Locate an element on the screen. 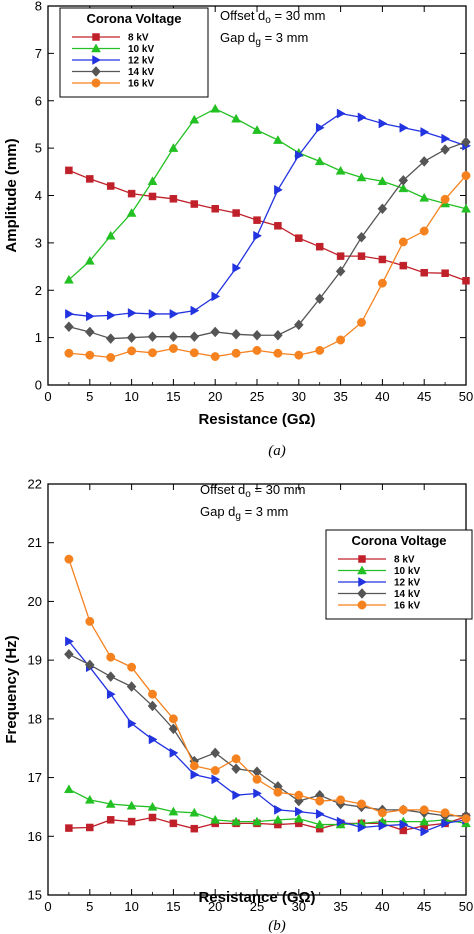  x-tick-label: 35 is located at coordinates (340, 396).